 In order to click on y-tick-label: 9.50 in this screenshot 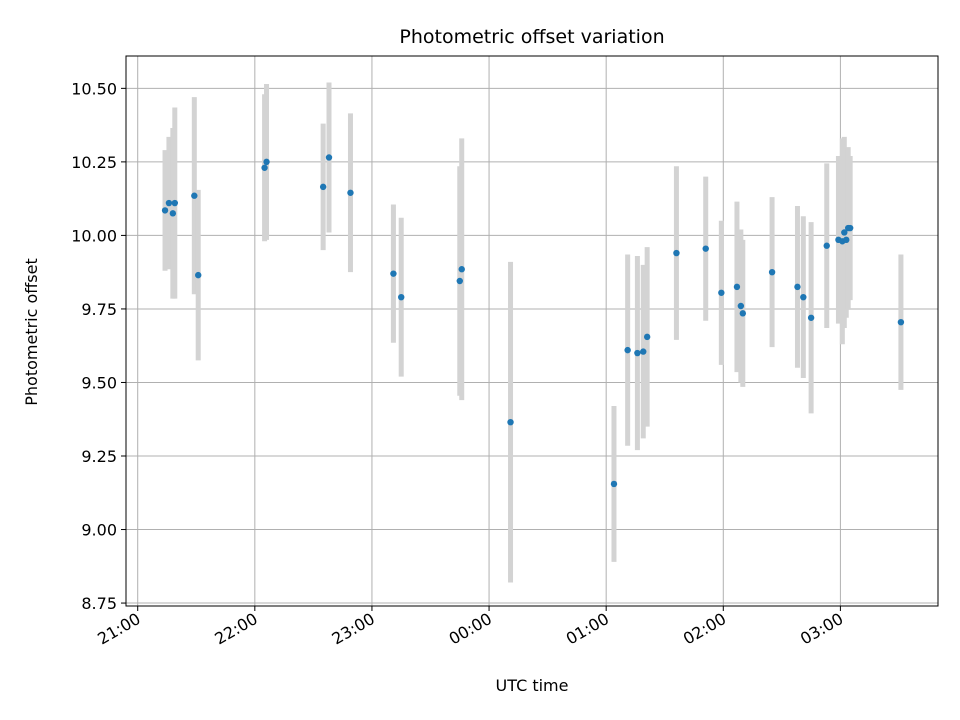, I will do `click(99, 382)`.